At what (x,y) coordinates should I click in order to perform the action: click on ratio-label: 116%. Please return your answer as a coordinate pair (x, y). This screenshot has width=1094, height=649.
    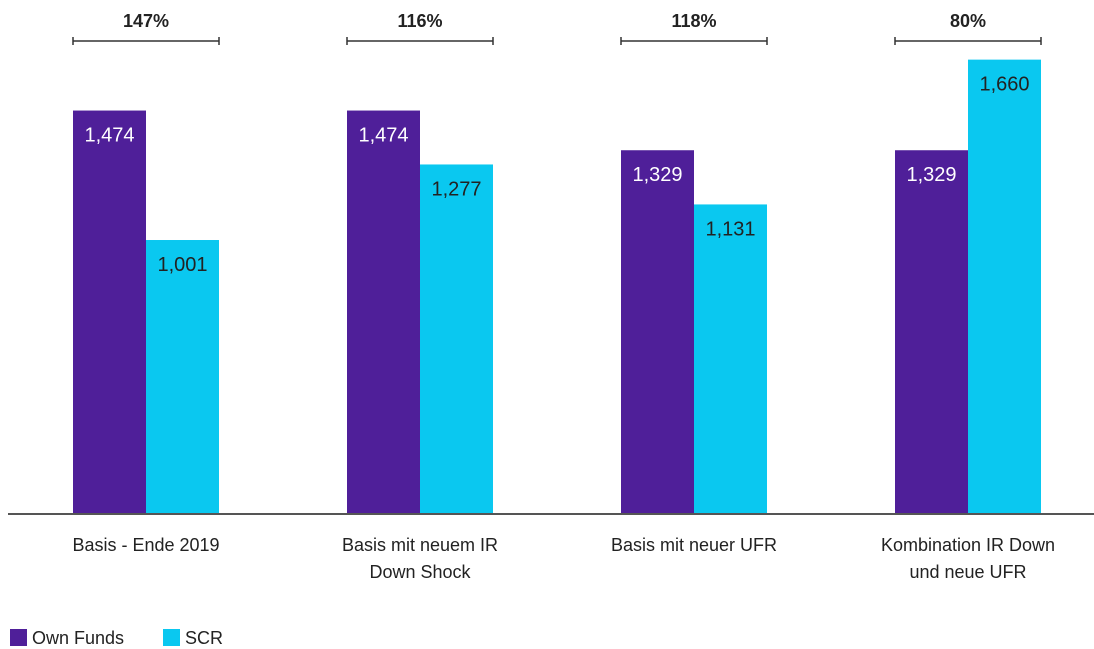
    Looking at the image, I should click on (419, 21).